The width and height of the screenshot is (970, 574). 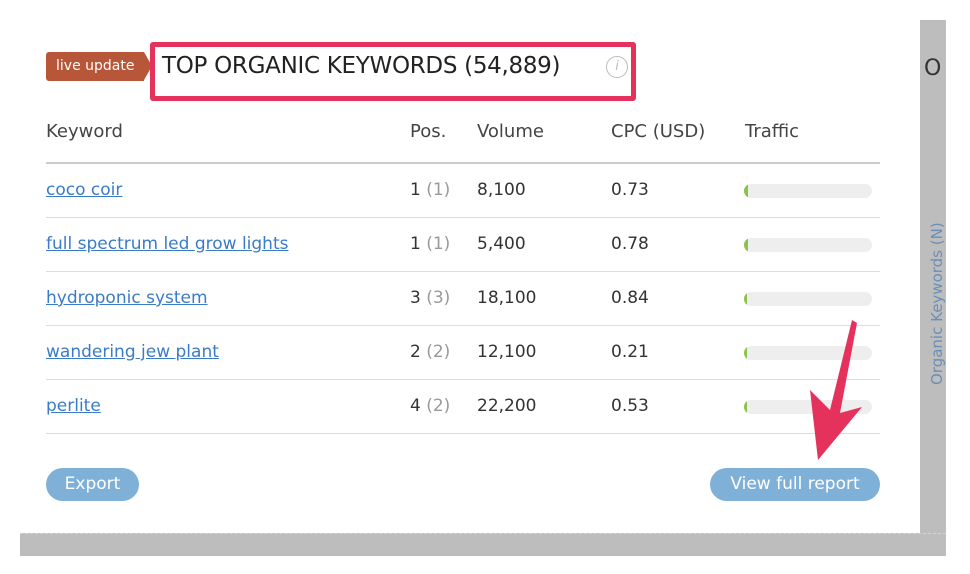 What do you see at coordinates (507, 352) in the screenshot?
I see `volume: 12,100` at bounding box center [507, 352].